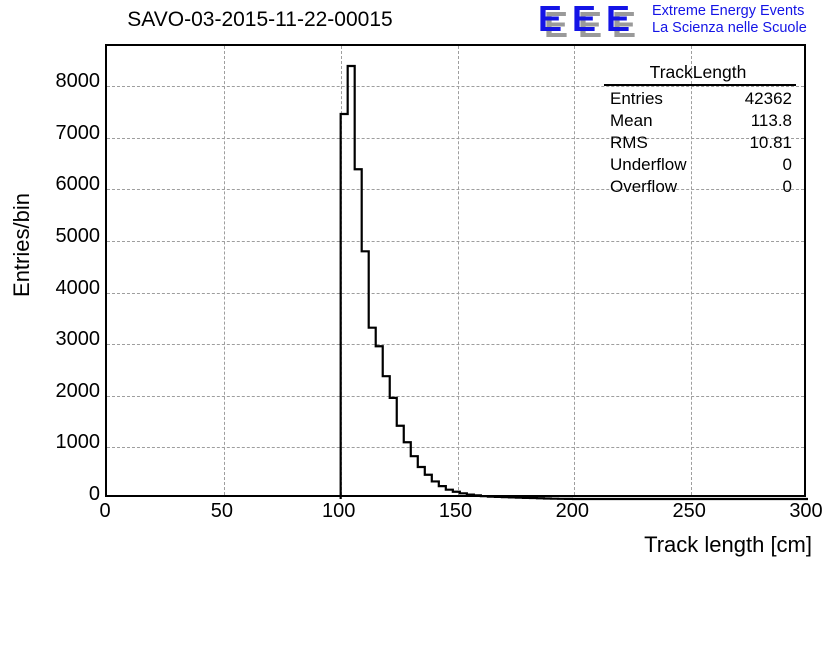  Describe the element at coordinates (584, 19) in the screenshot. I see `eee-logo-glyph-2: E` at that location.